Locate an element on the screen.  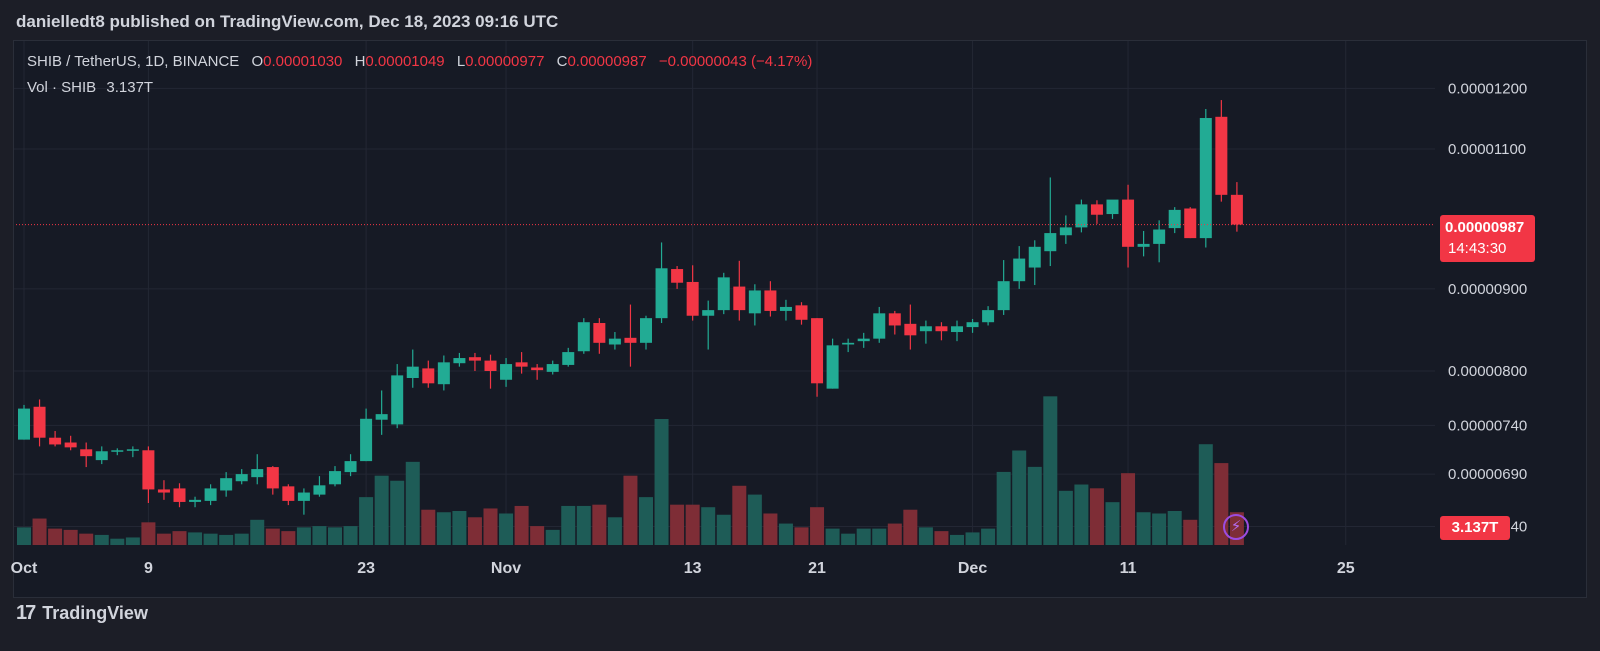
tradingview-logo: 17 TradingView is located at coordinates (82, 613).